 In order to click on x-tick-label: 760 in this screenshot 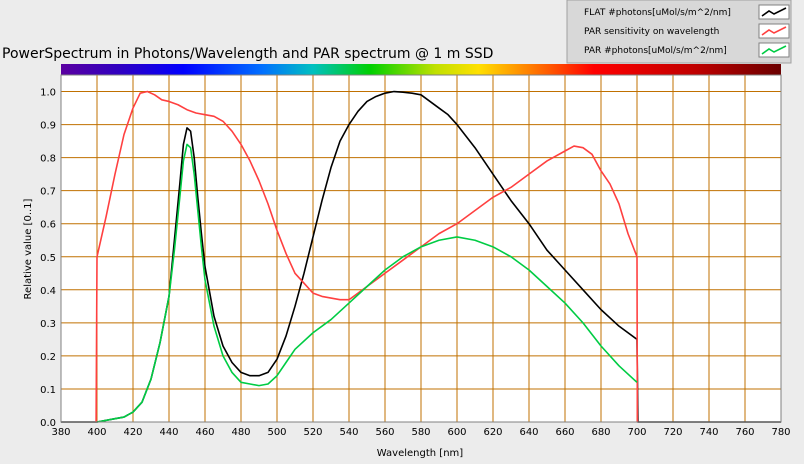, I will do `click(744, 432)`.